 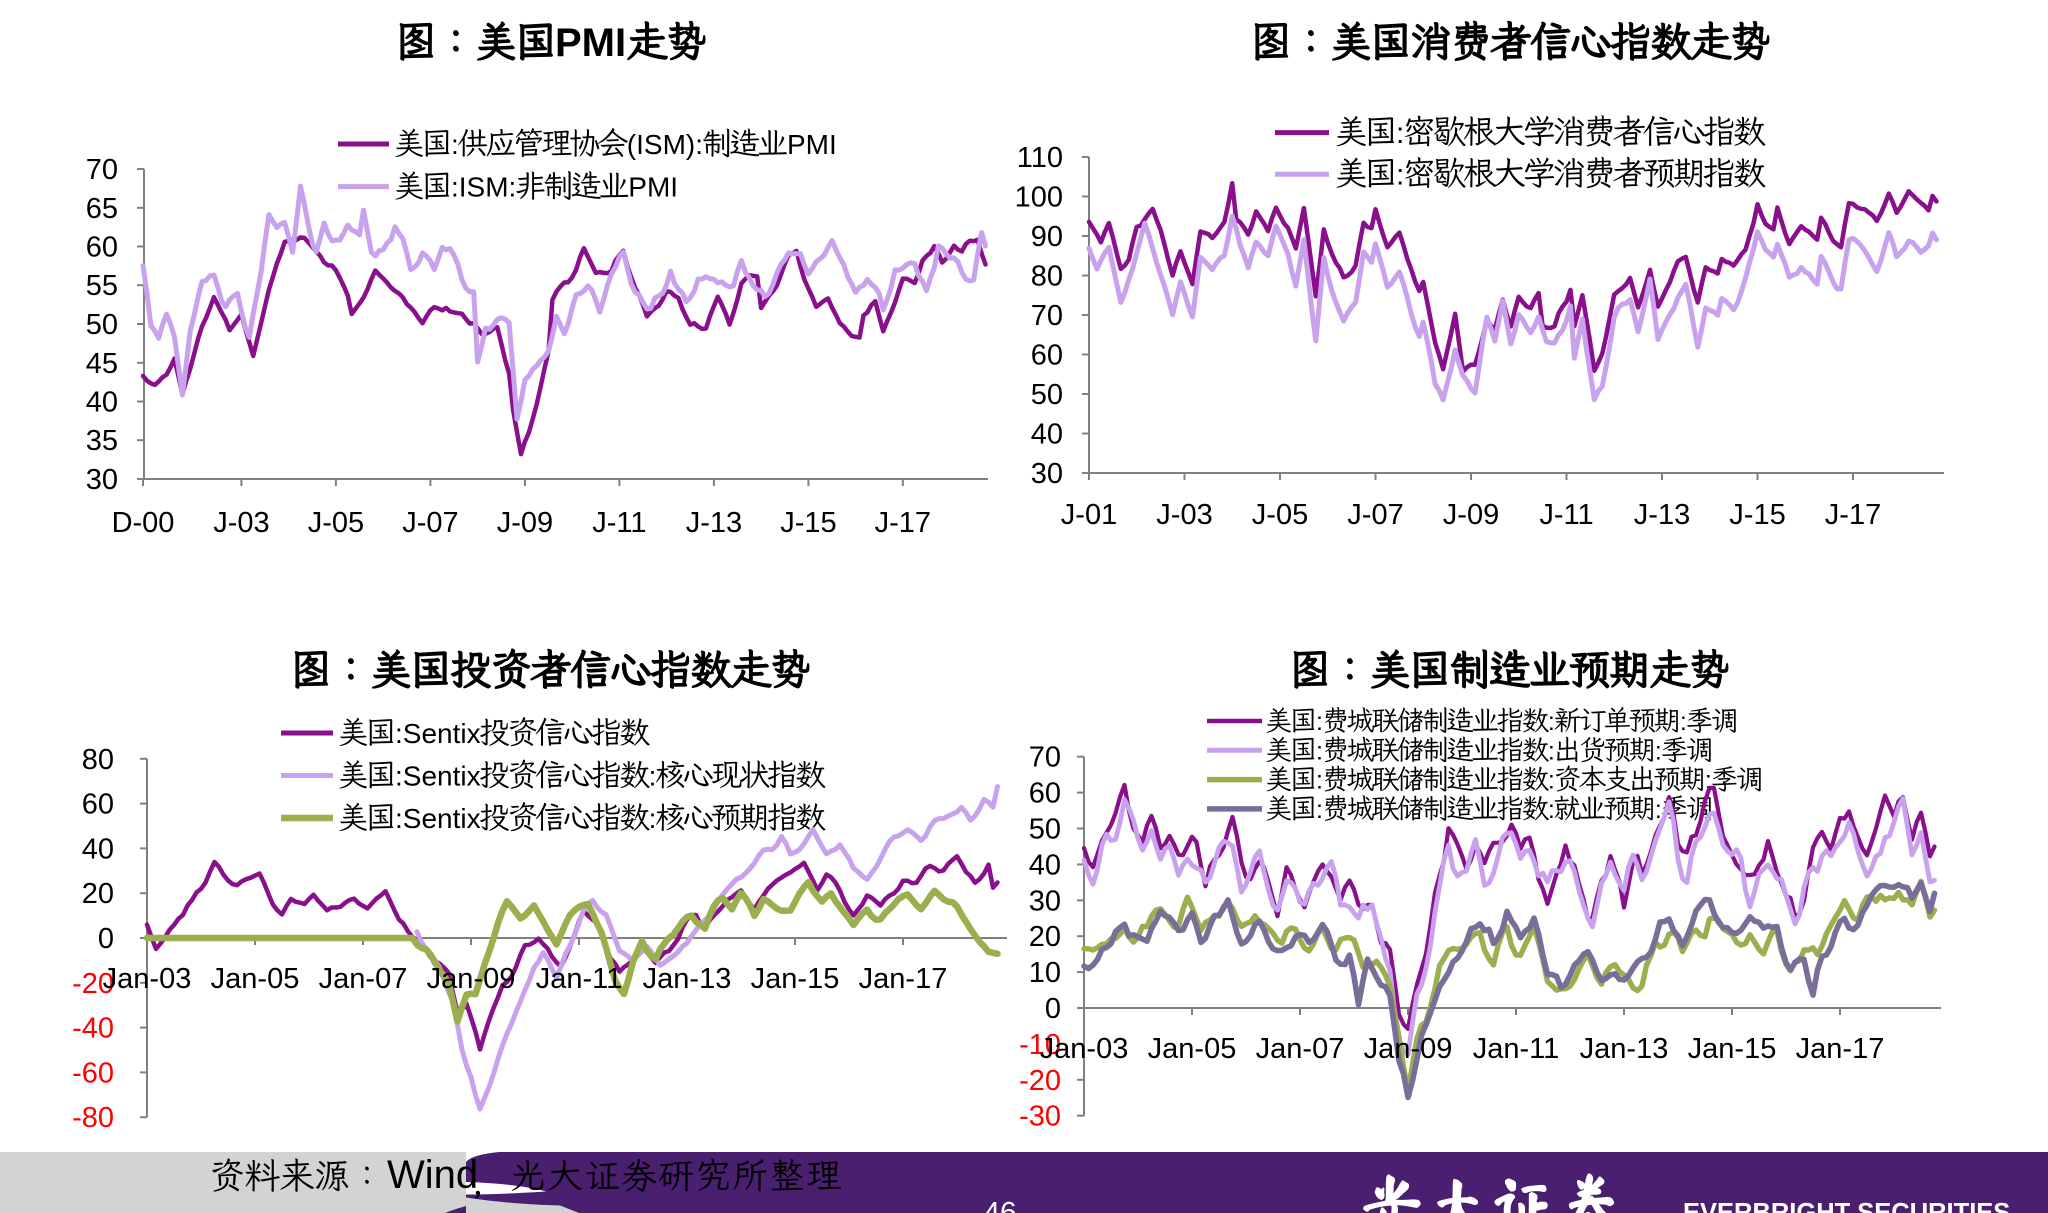 What do you see at coordinates (102, 441) in the screenshot?
I see `svg-text: 35` at bounding box center [102, 441].